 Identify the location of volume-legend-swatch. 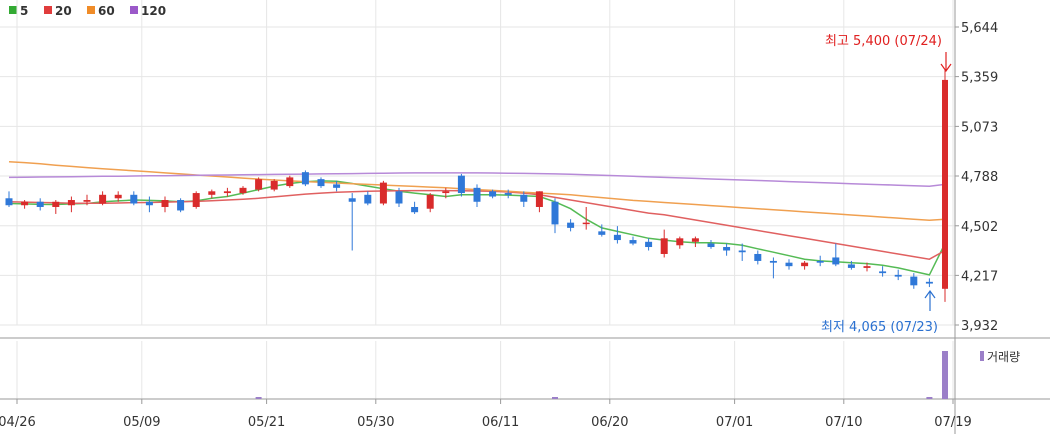
(982, 356).